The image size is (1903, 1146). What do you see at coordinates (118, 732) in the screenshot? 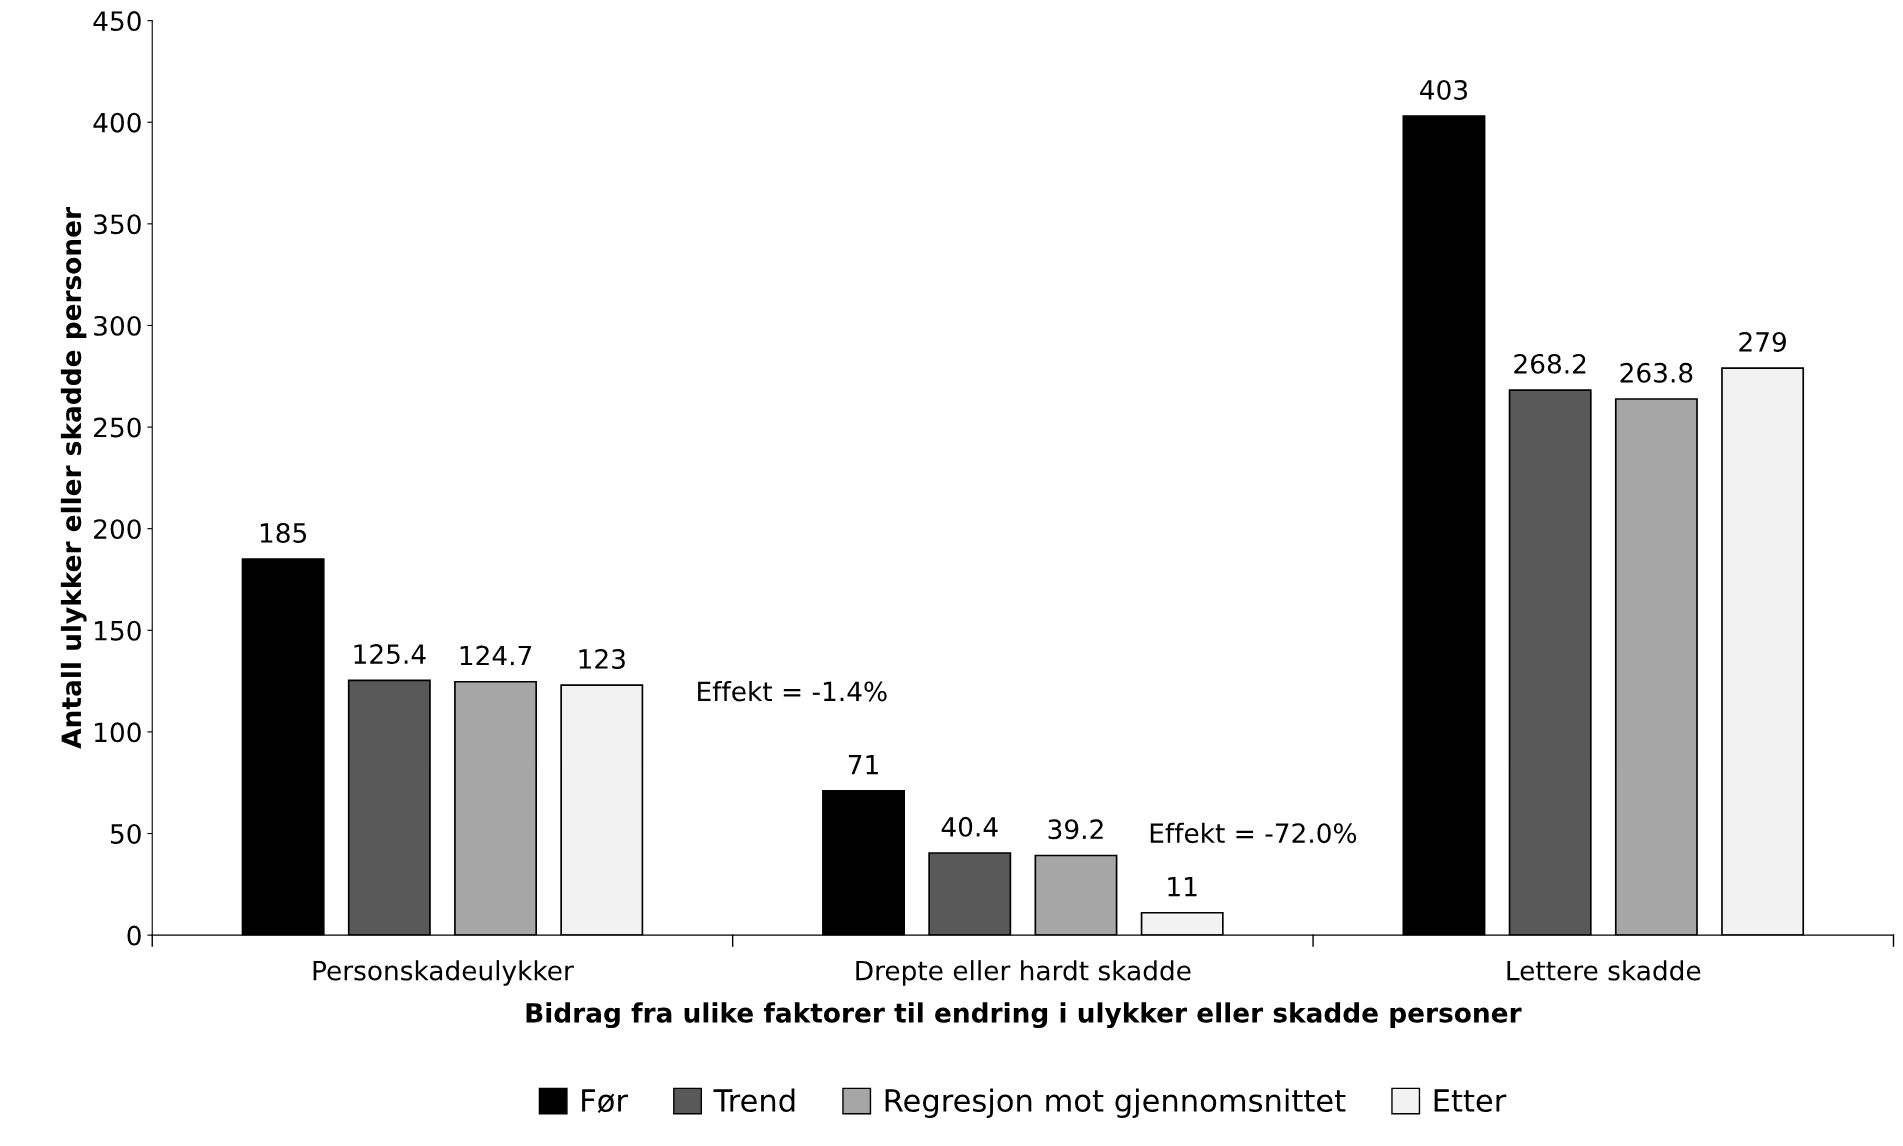
I see `y-tick-label: 100` at bounding box center [118, 732].